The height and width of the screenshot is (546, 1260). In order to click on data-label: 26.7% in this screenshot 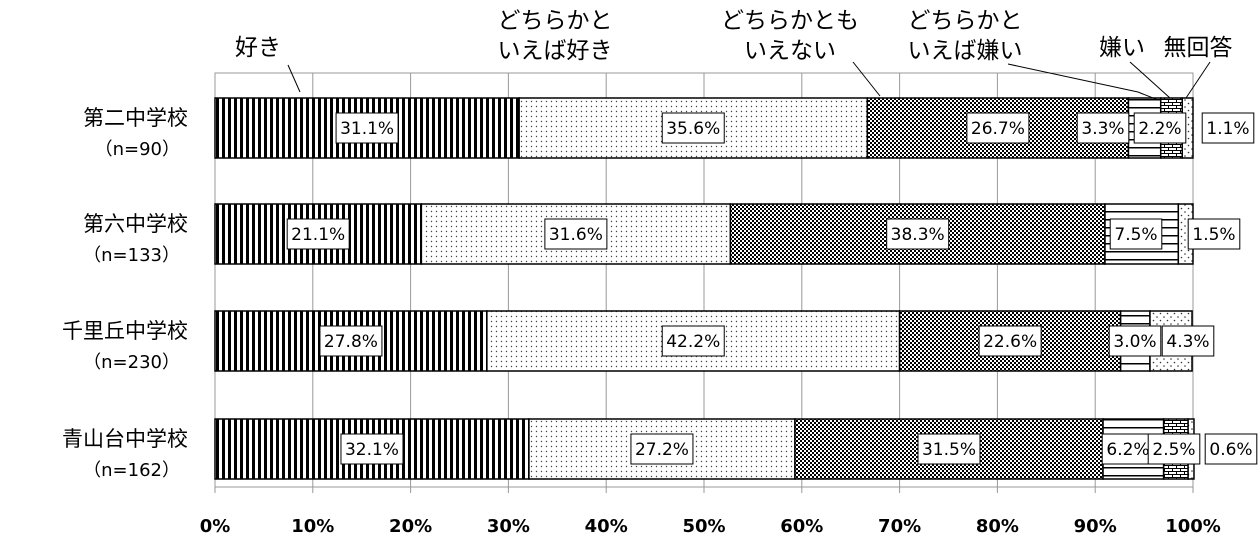, I will do `click(998, 128)`.